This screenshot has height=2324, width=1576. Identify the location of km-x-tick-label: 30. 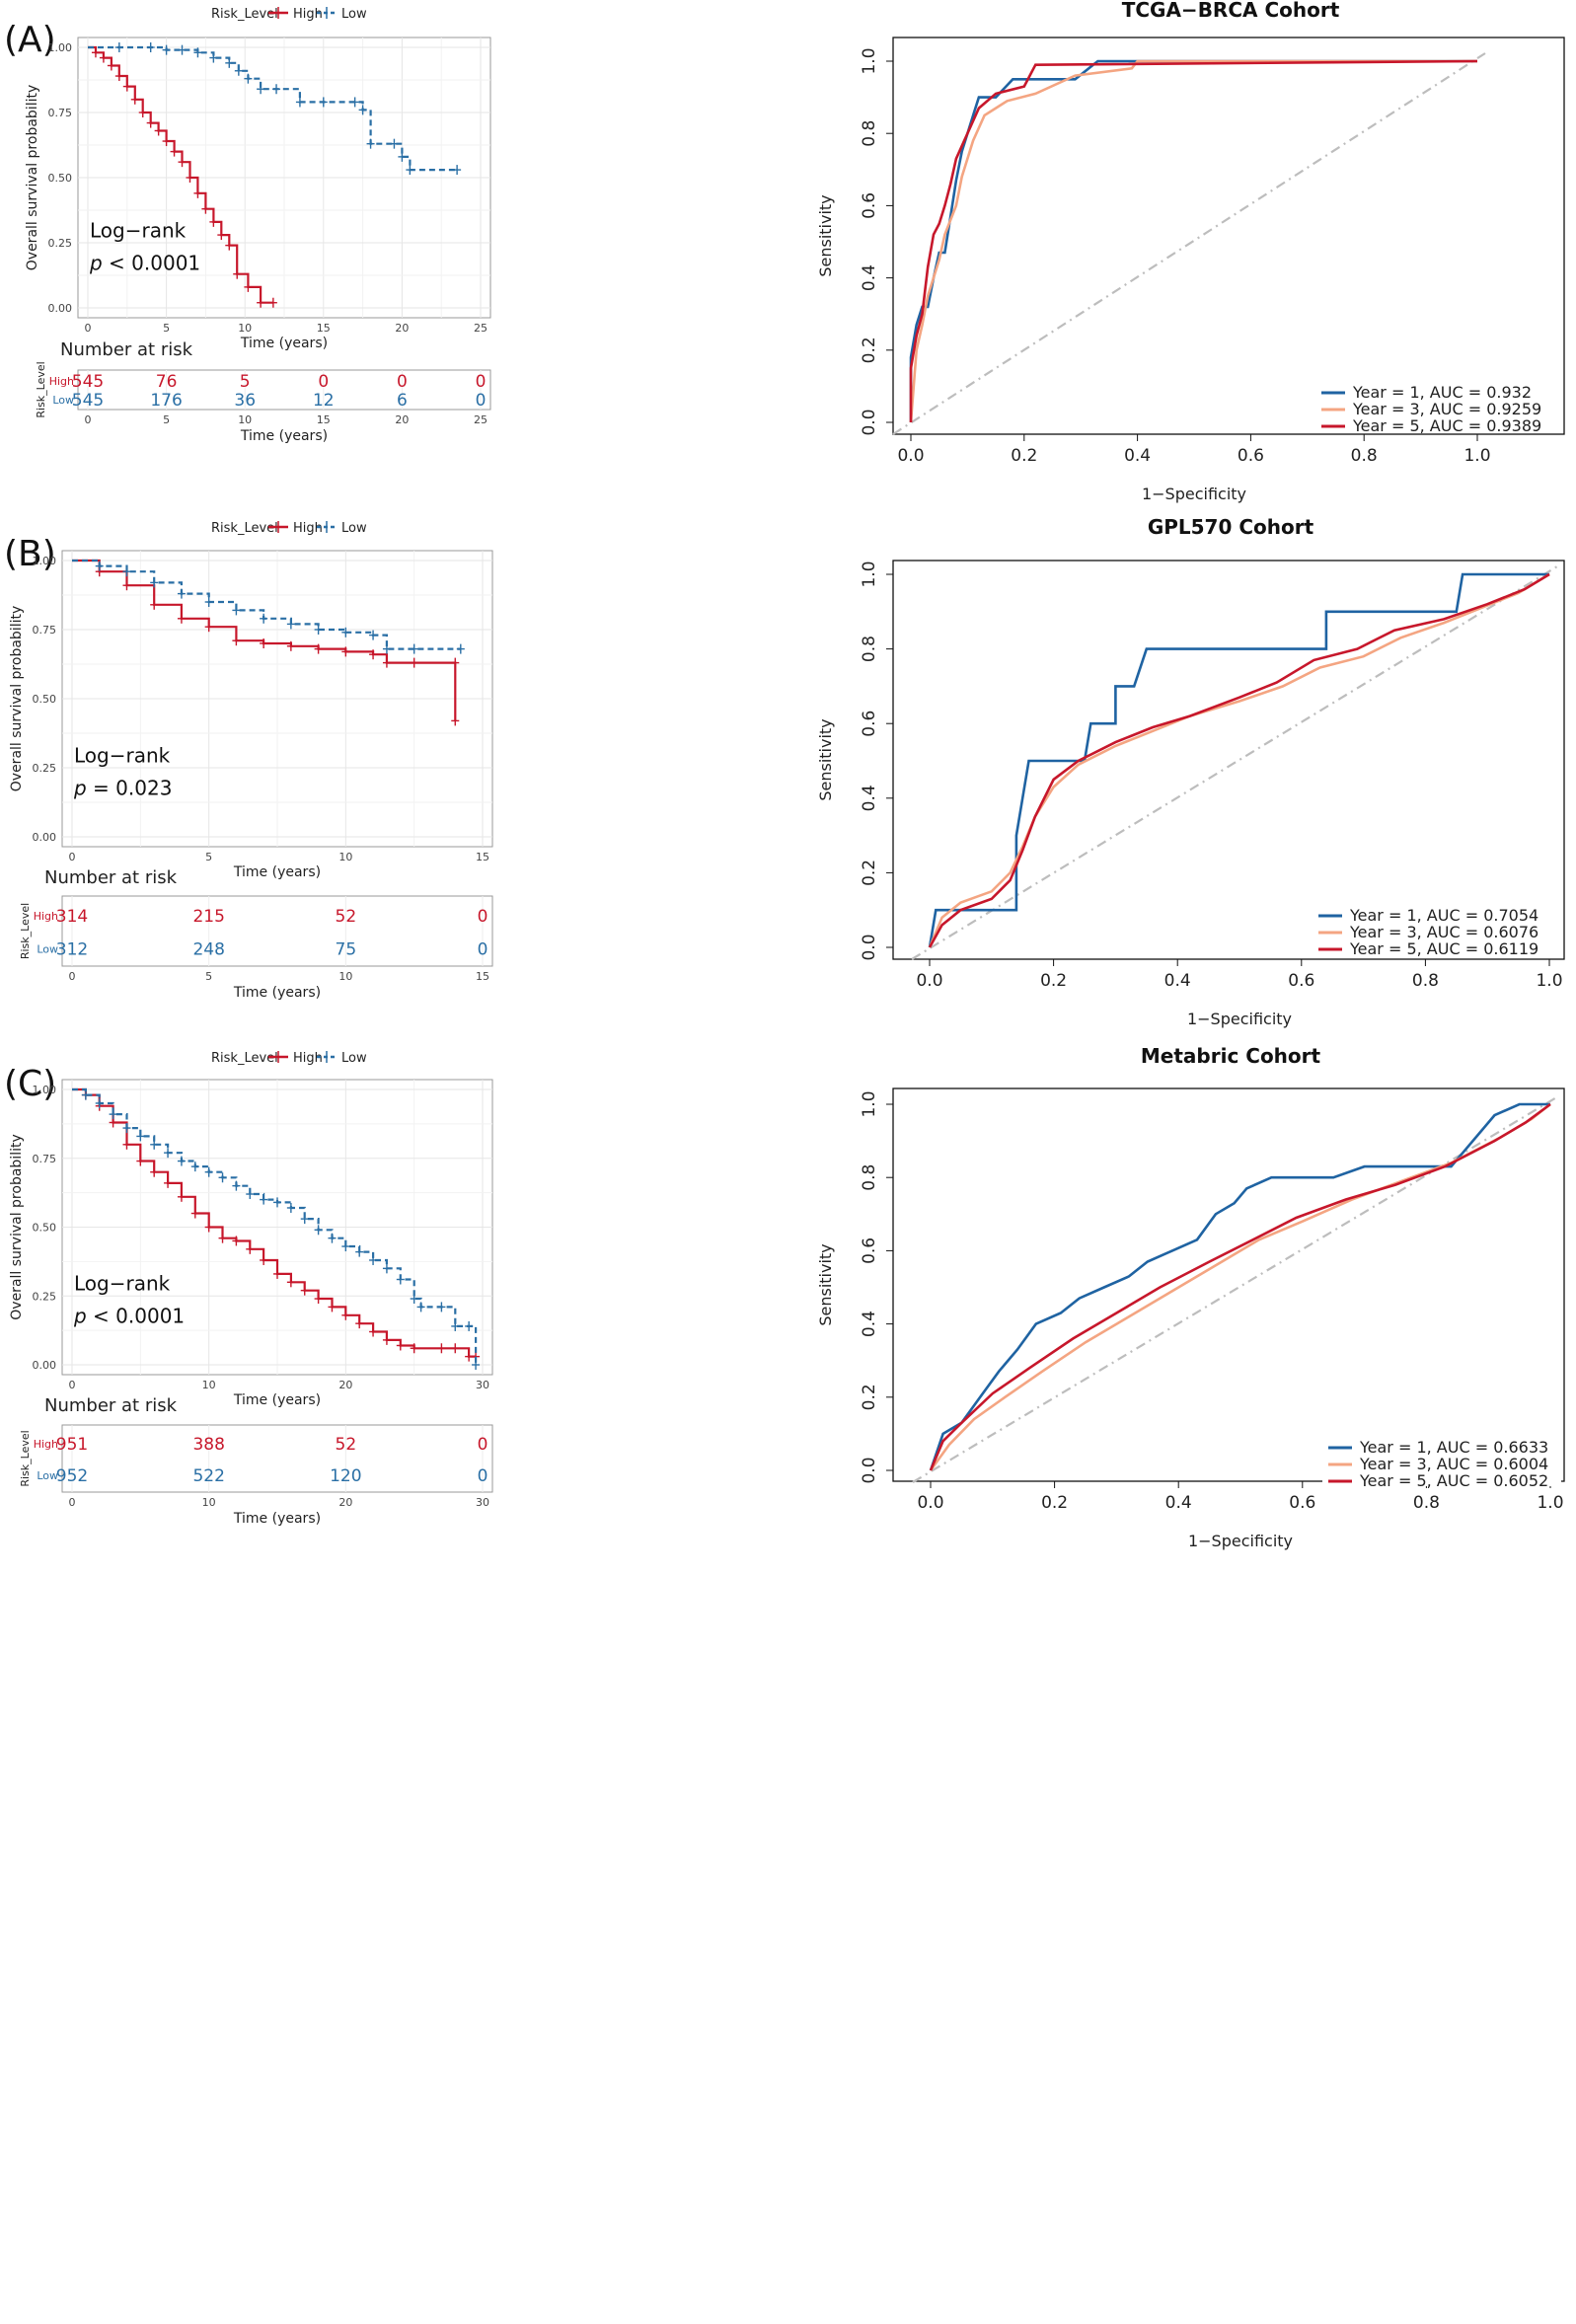
(483, 1385).